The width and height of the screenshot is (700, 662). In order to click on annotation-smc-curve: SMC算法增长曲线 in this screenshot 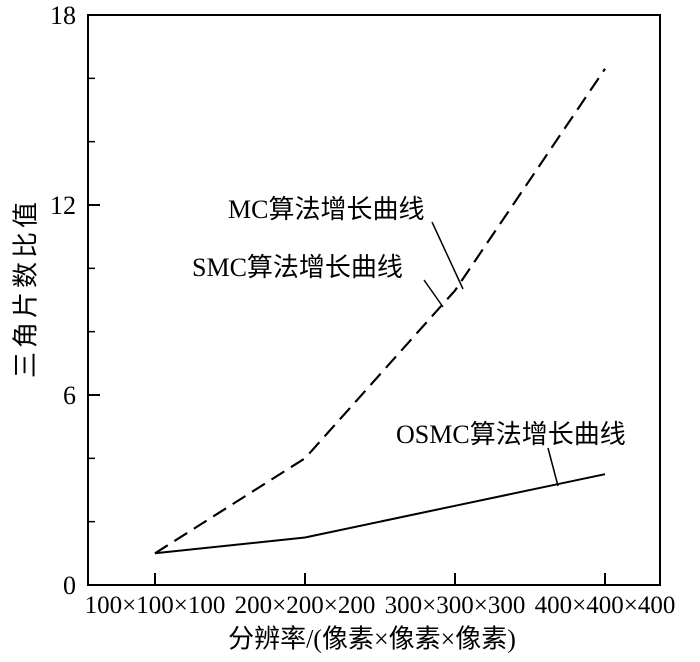, I will do `click(297, 267)`.